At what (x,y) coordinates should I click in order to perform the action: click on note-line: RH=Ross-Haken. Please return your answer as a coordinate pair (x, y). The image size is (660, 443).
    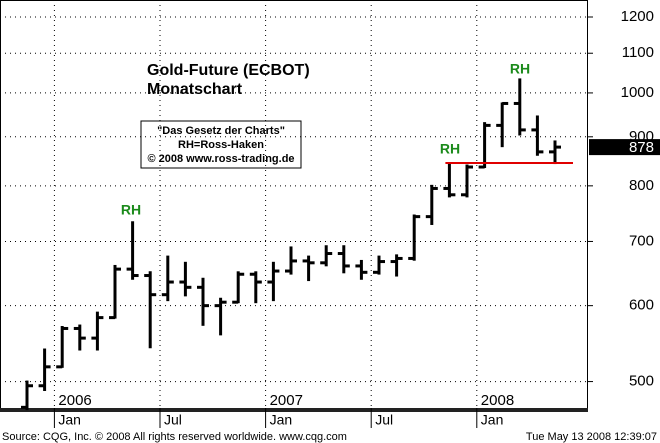
    Looking at the image, I should click on (221, 145).